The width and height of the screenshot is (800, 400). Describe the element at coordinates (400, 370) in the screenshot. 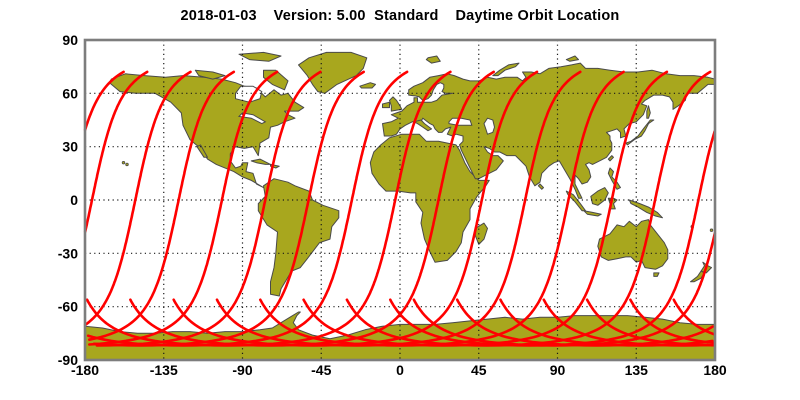

I see `x-axis-tick-label: 0` at that location.